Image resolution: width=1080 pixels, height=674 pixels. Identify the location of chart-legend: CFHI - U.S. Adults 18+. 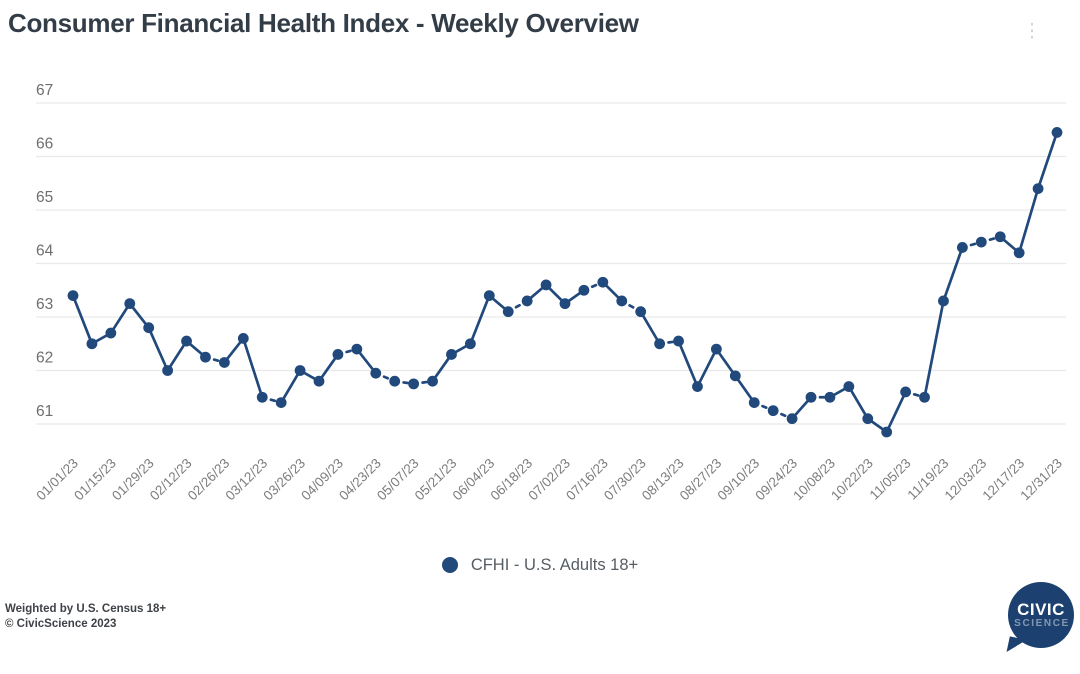
(540, 565).